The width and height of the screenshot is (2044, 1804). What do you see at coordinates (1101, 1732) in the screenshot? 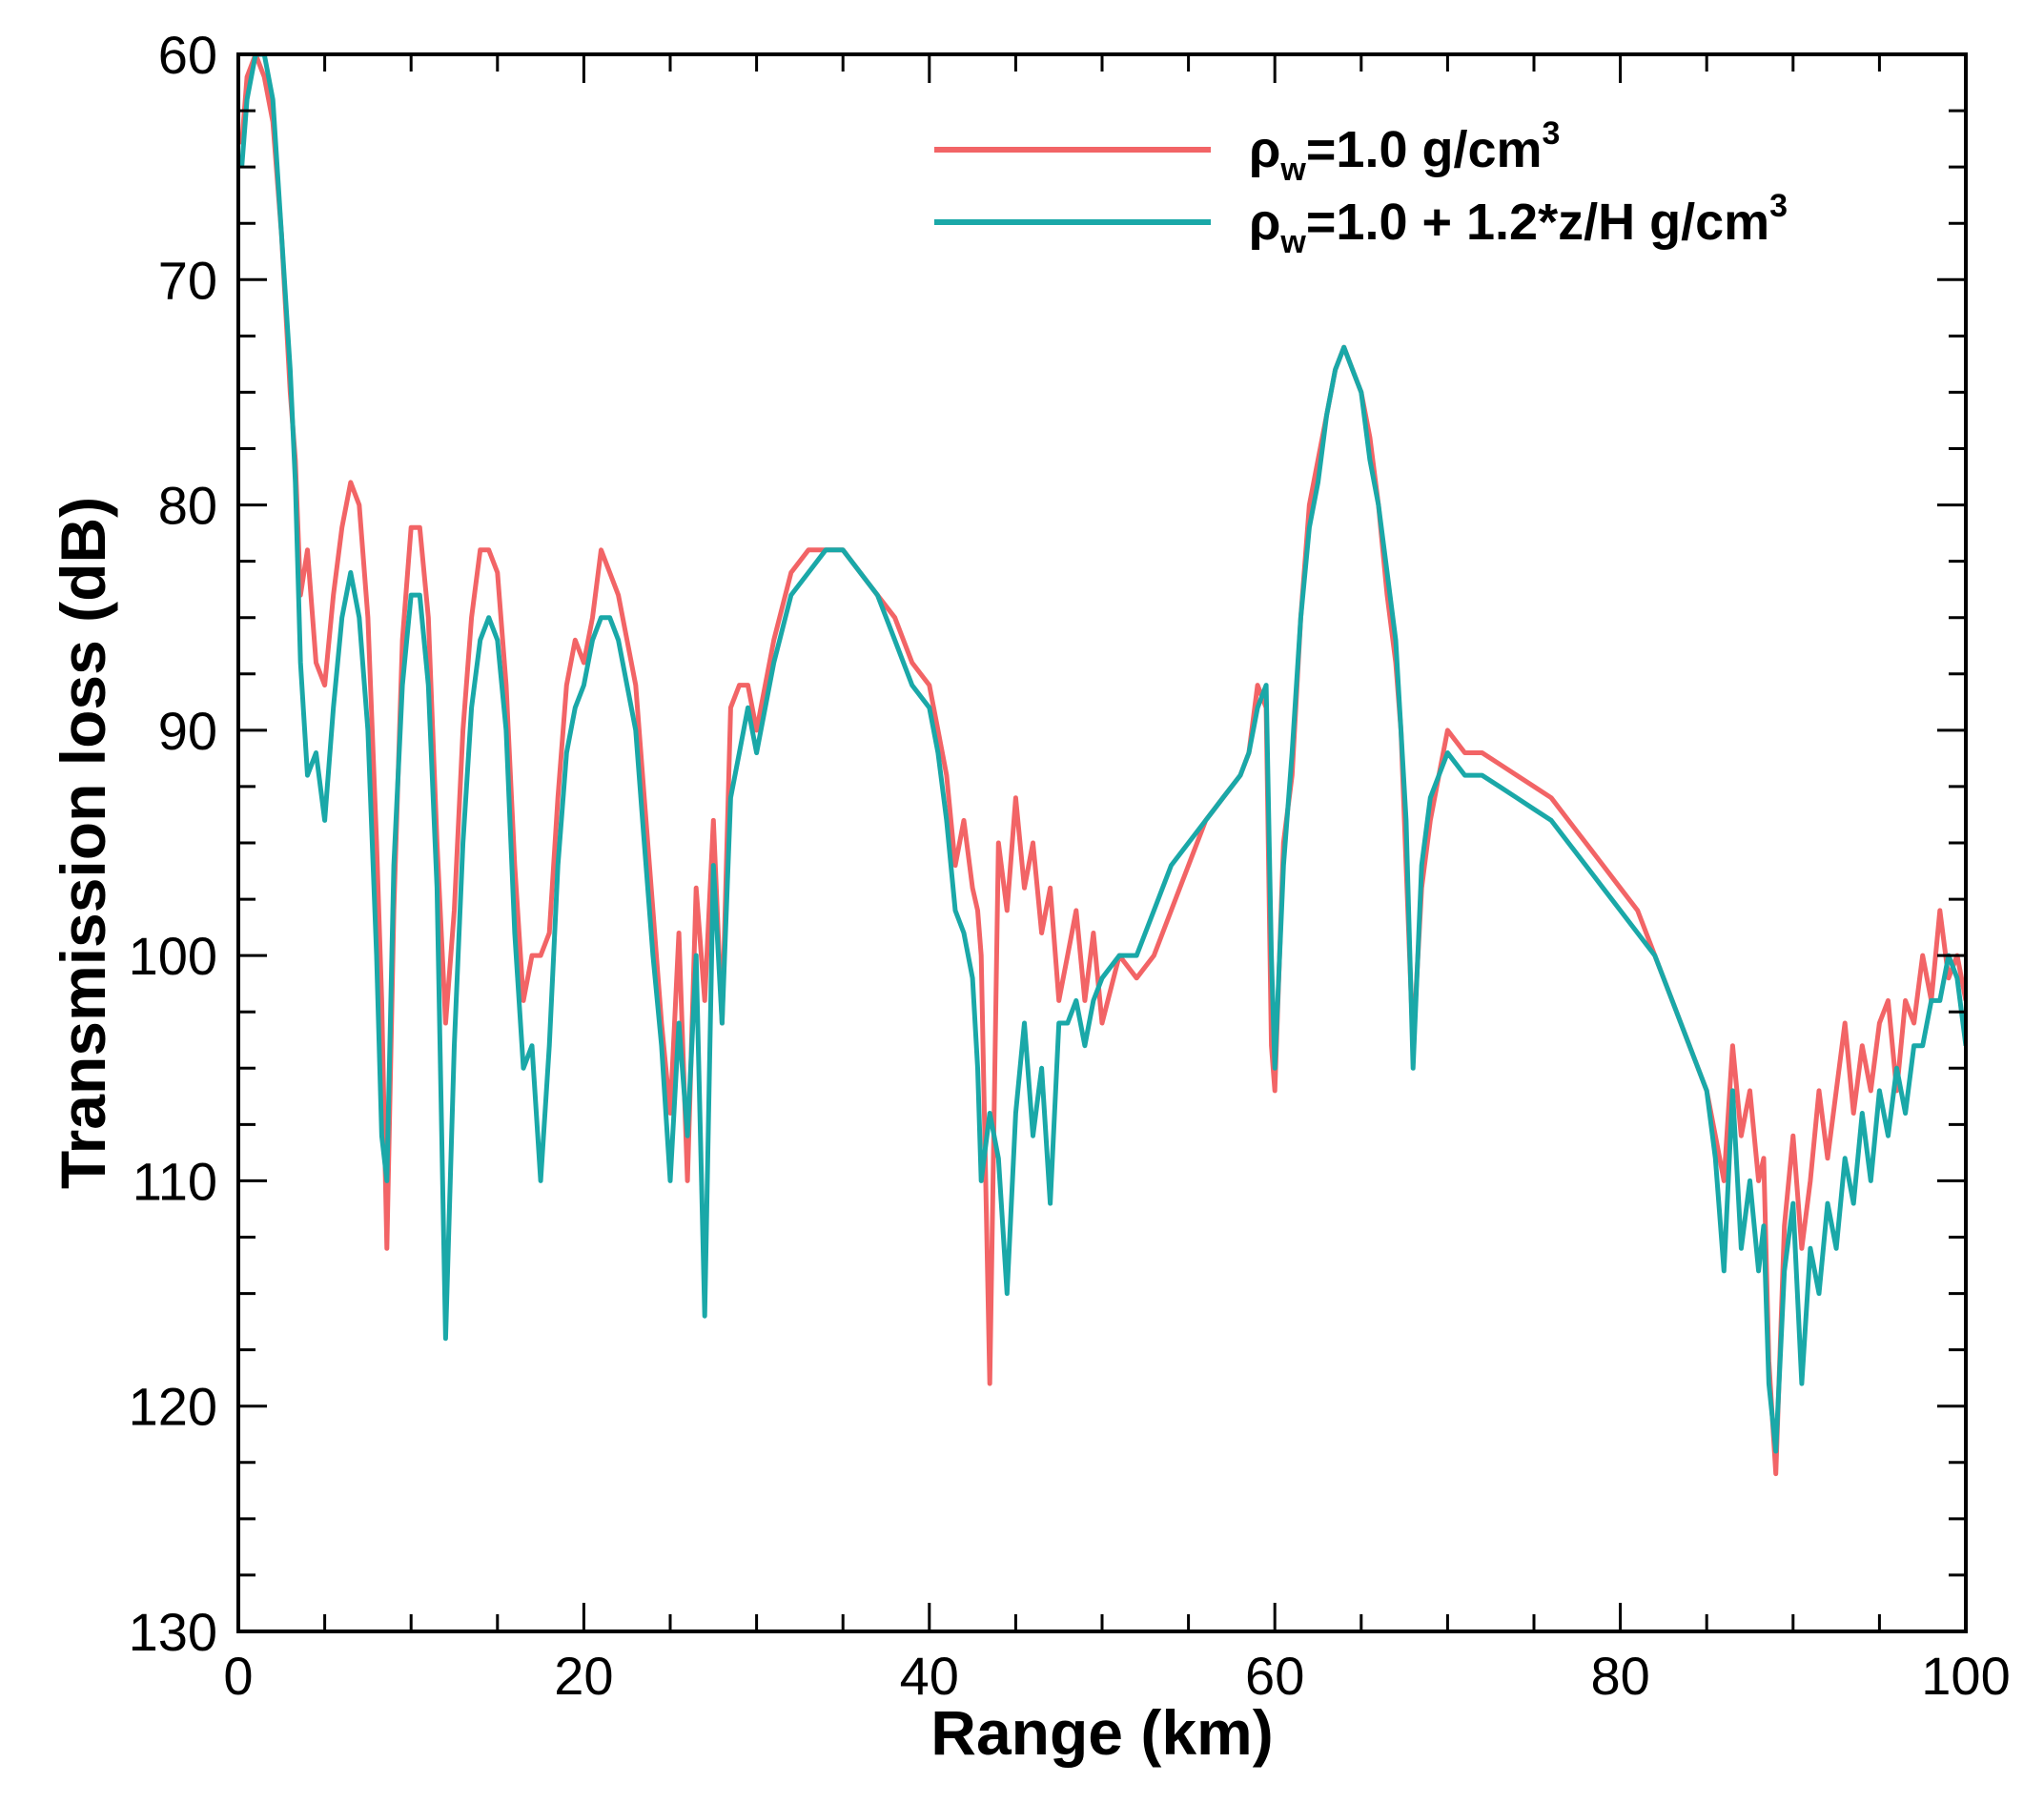
I see `x-axis-title: Range (km)` at bounding box center [1101, 1732].